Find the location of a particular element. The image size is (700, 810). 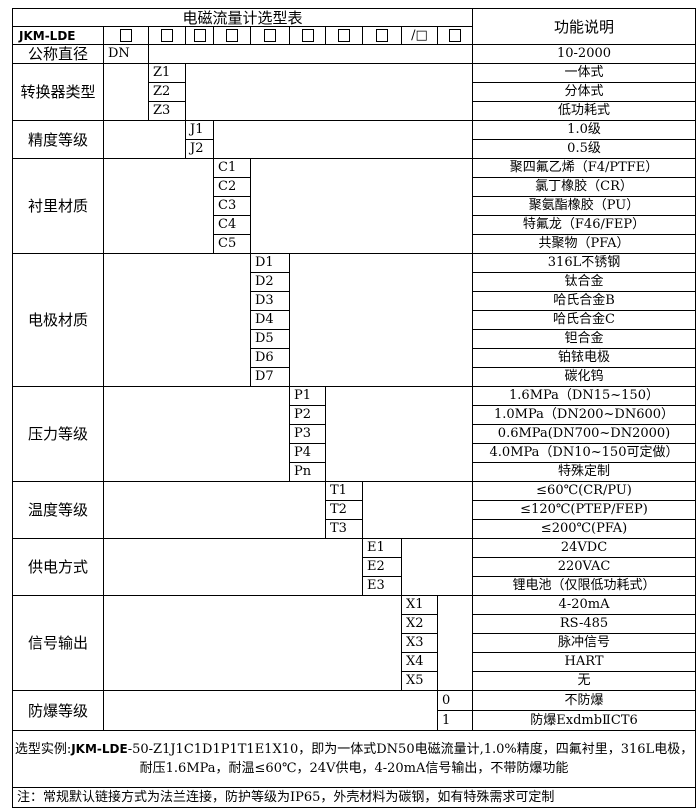

option-desc: 哈氏合金C is located at coordinates (584, 320).